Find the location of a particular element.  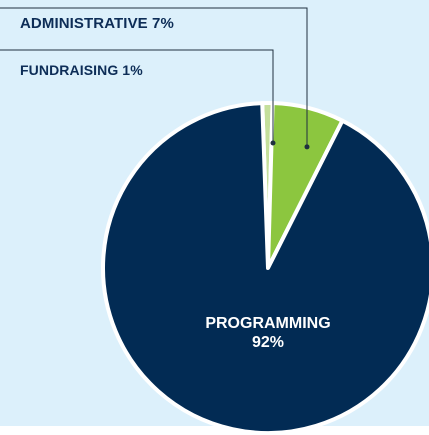

programming-label: PROGRAMMING 92% is located at coordinates (268, 333).